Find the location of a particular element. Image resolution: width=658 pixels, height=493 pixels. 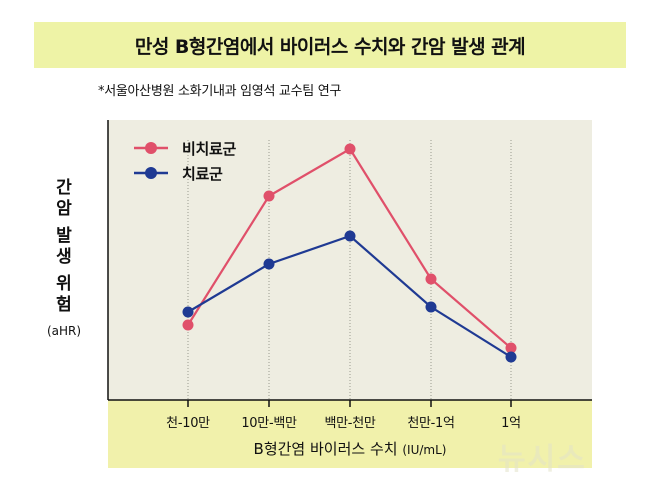

x-tick-label: 천만-1억 is located at coordinates (431, 423).